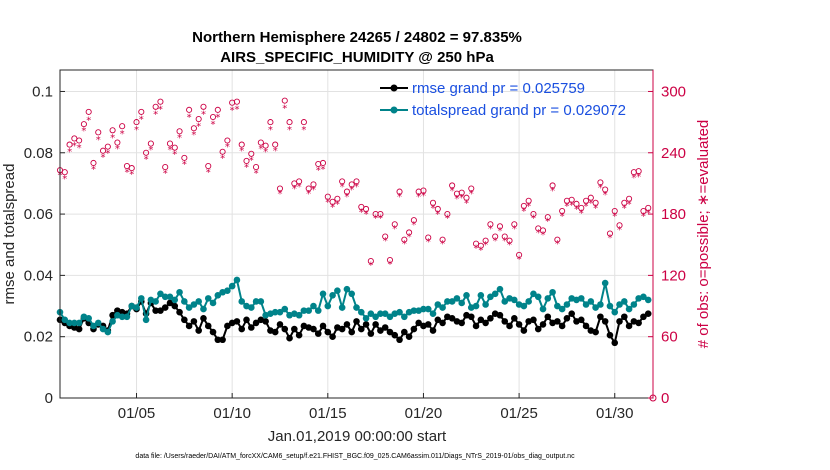  Describe the element at coordinates (519, 413) in the screenshot. I see `x-tick-label: 01/25` at that location.